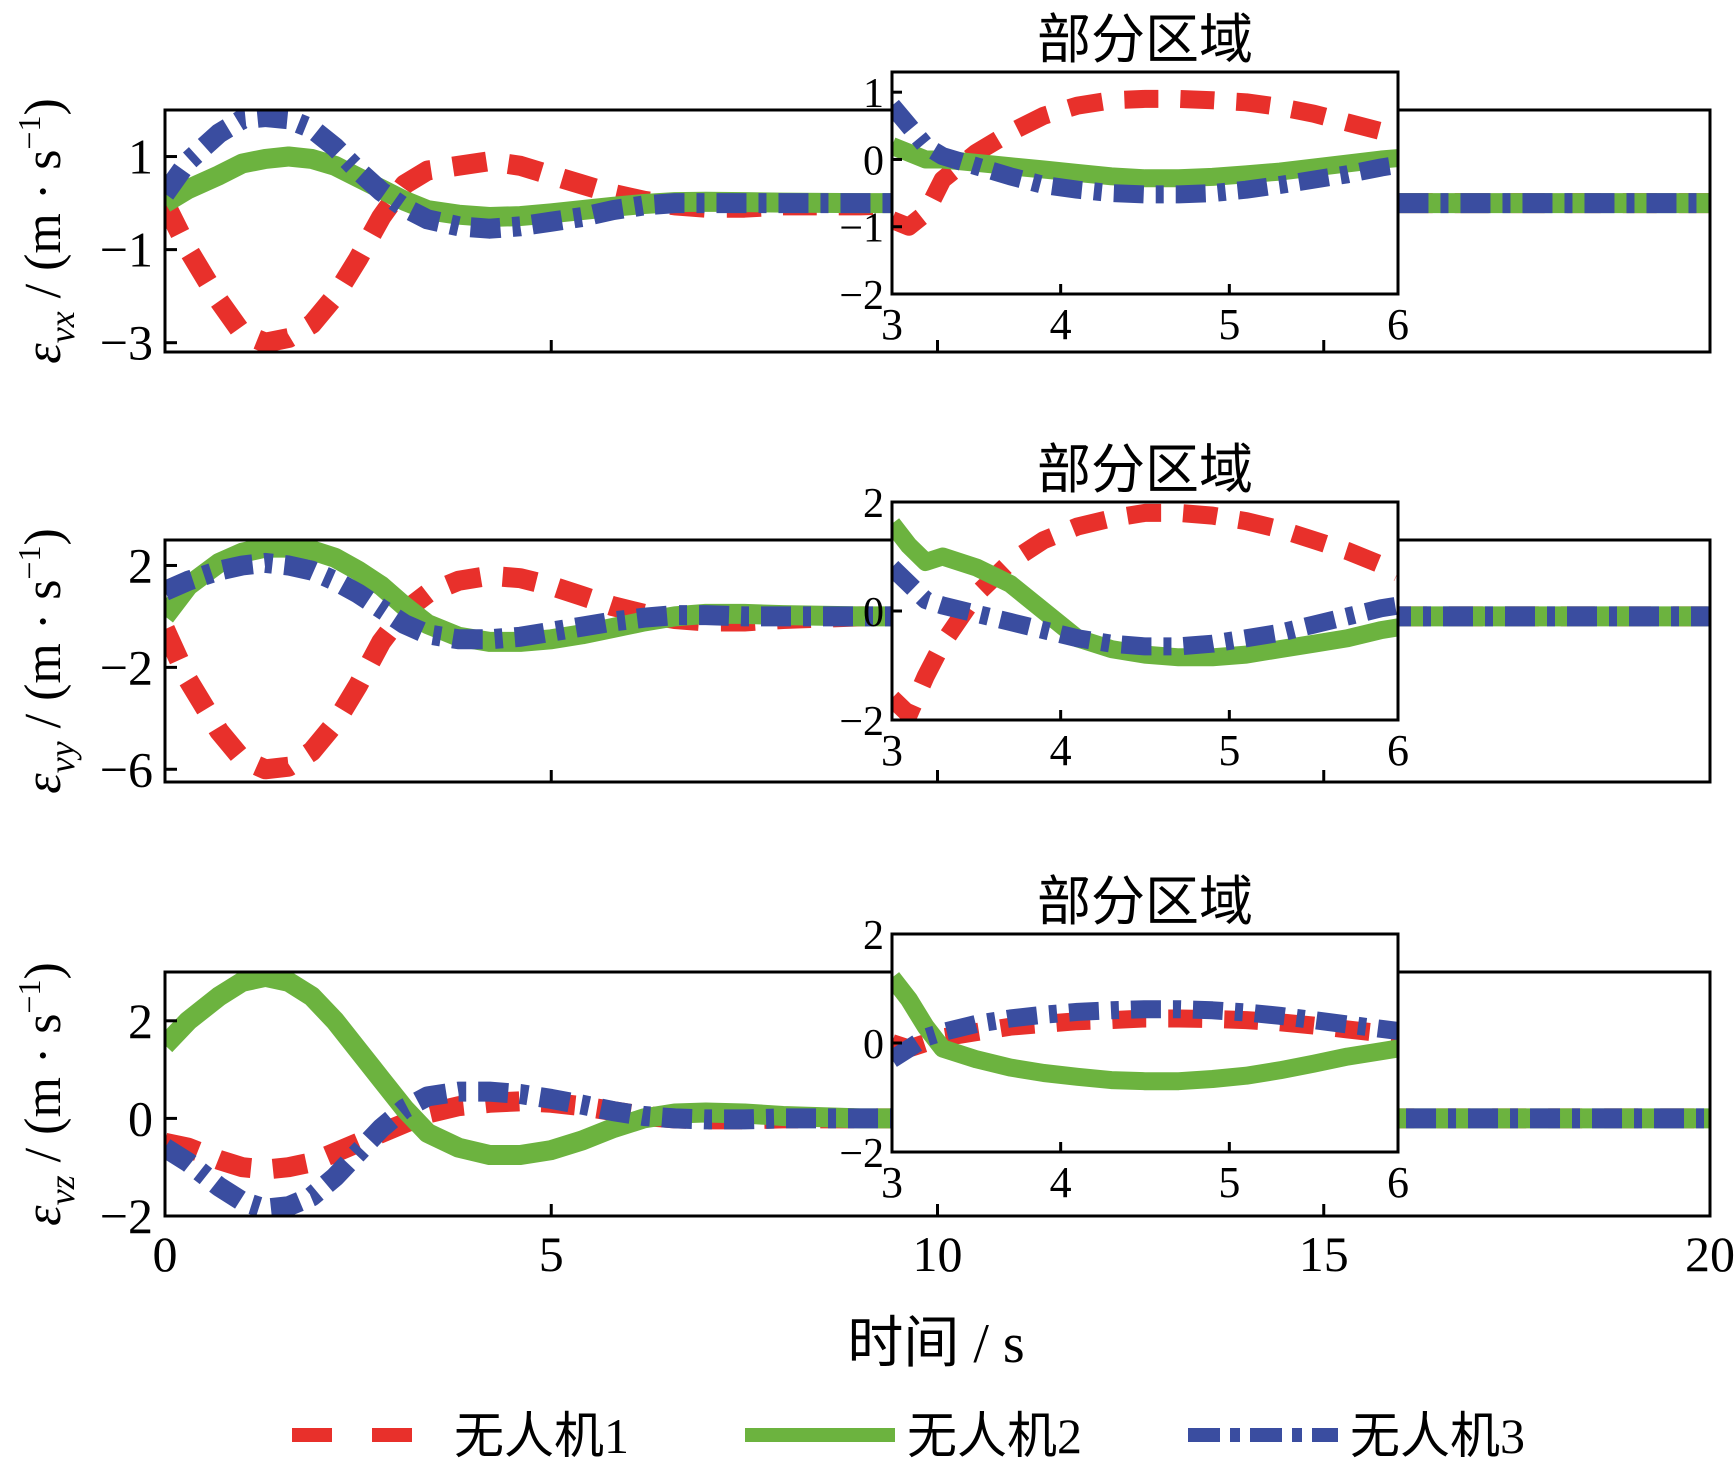  Describe the element at coordinates (1145, 40) in the screenshot. I see `inset-1-title: 部分区域` at that location.